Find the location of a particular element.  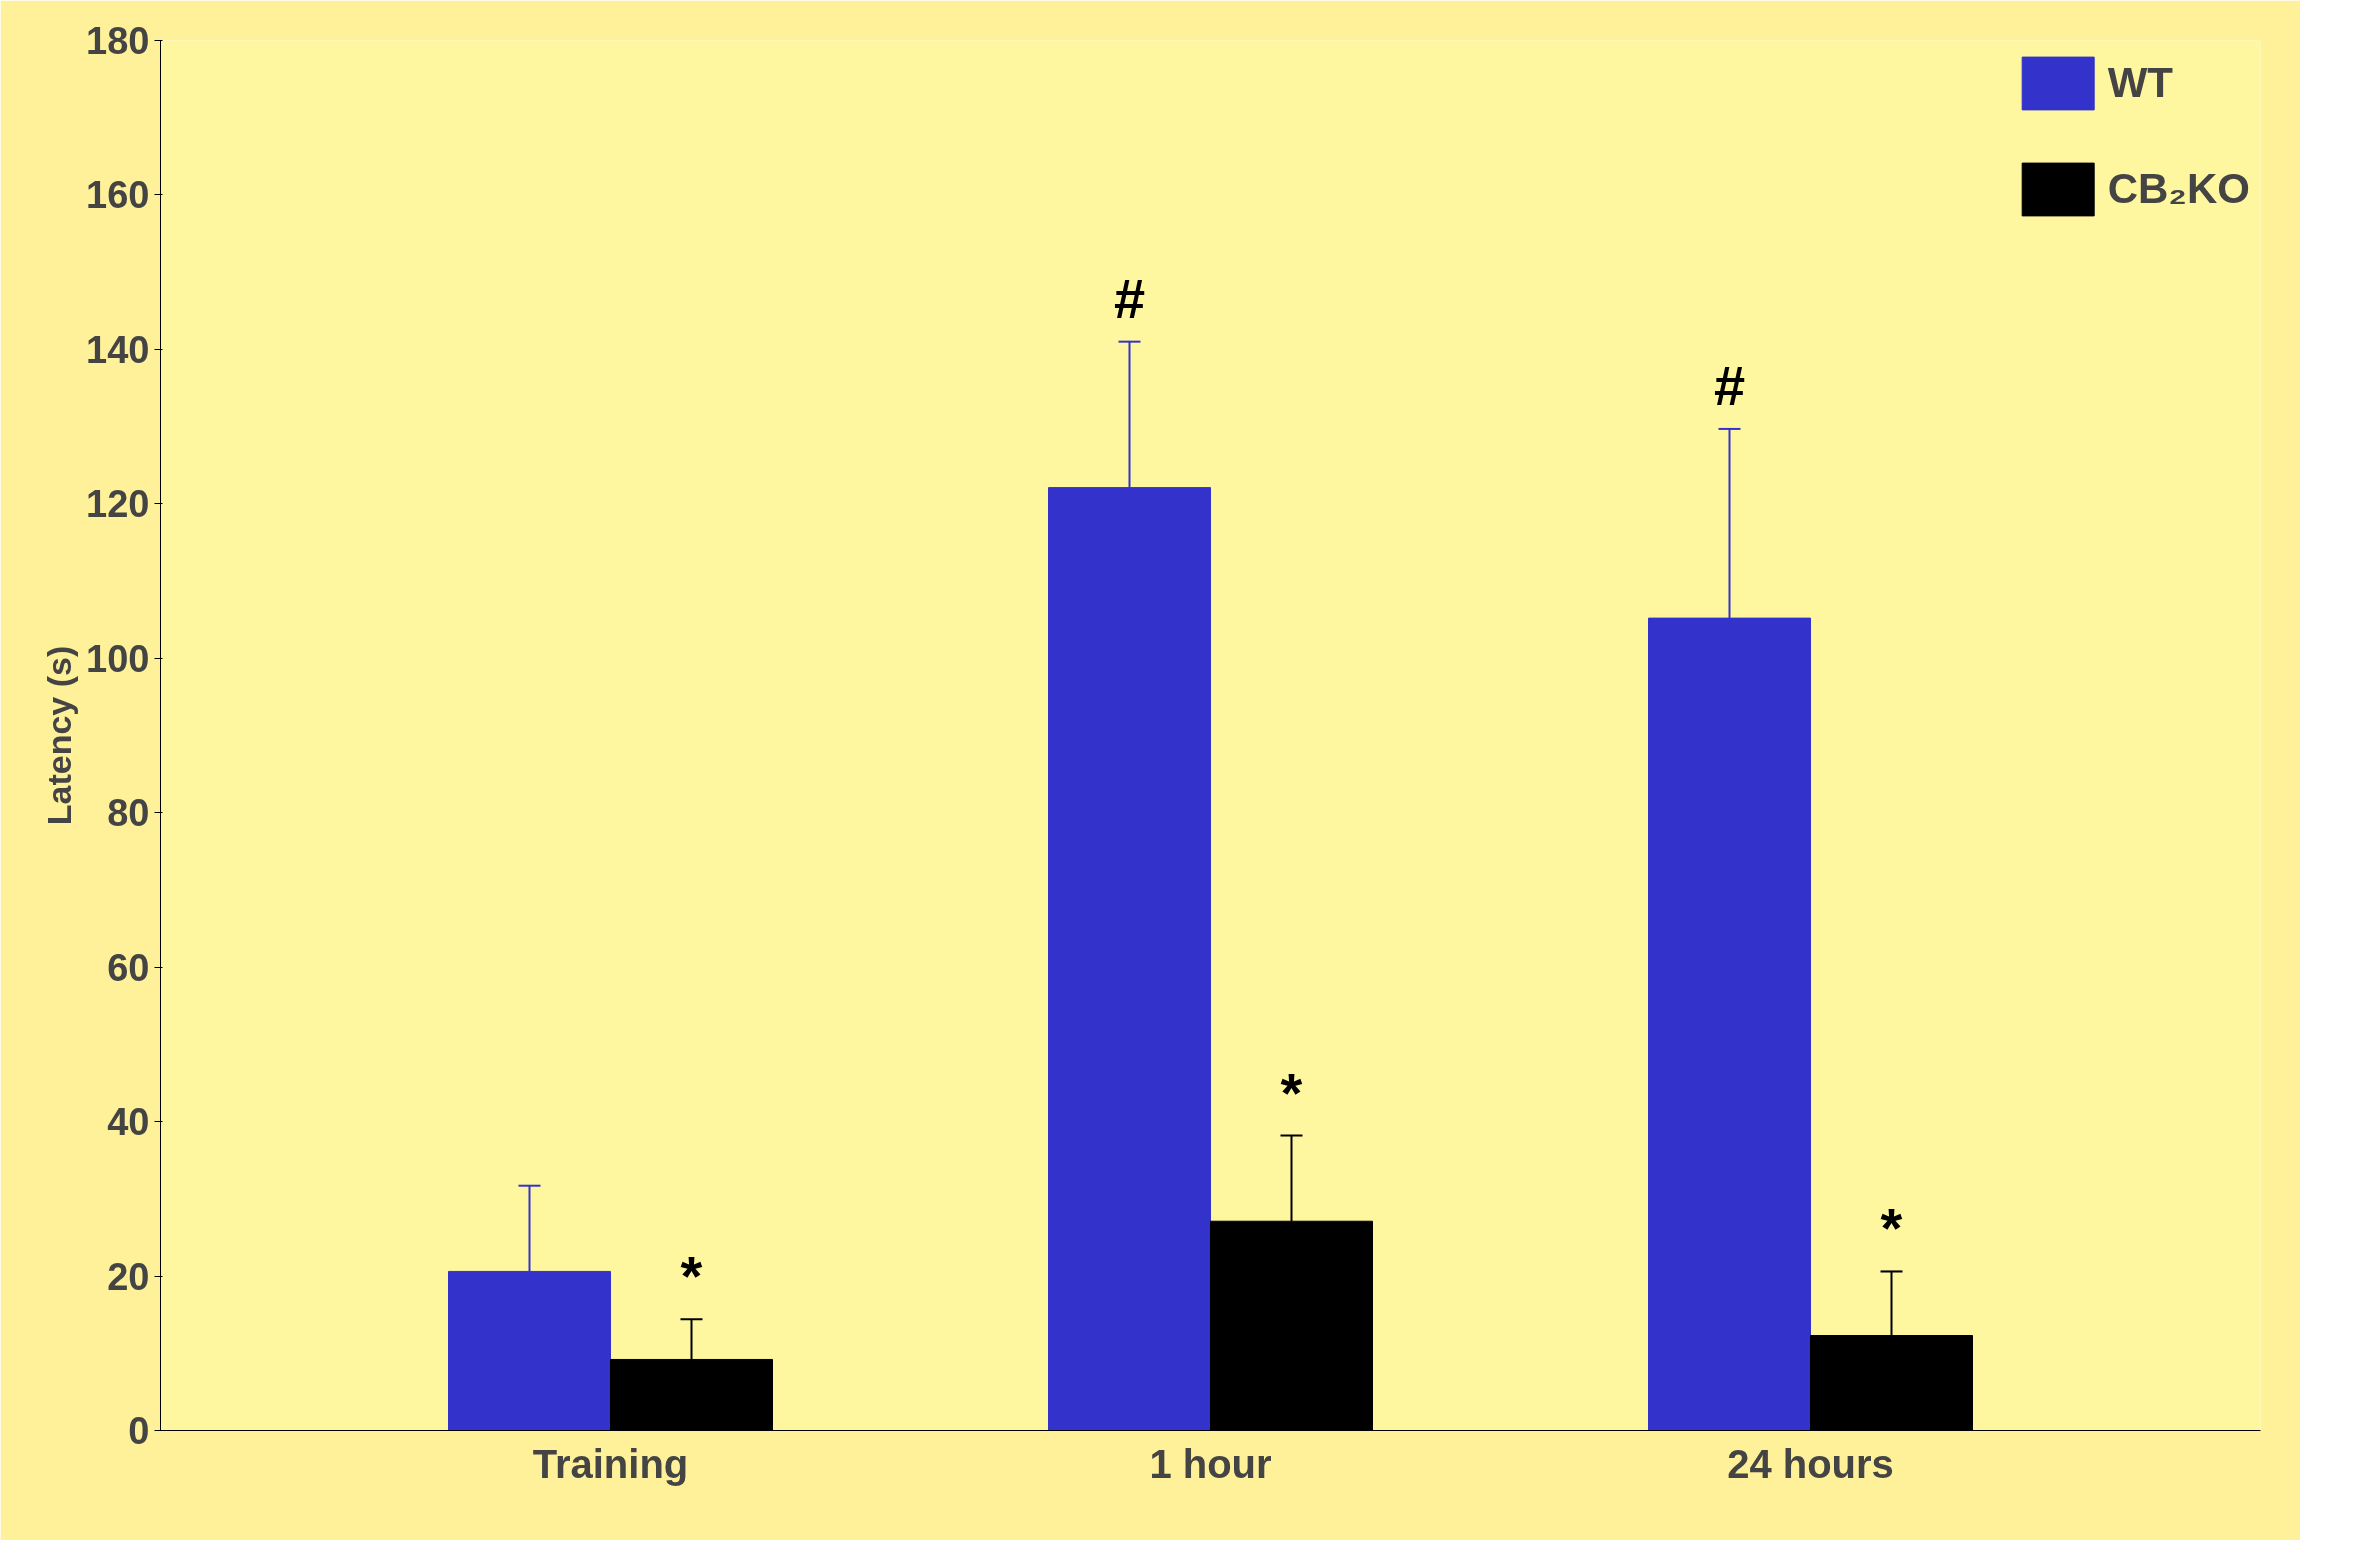

legend-label: WT is located at coordinates (2140, 83).